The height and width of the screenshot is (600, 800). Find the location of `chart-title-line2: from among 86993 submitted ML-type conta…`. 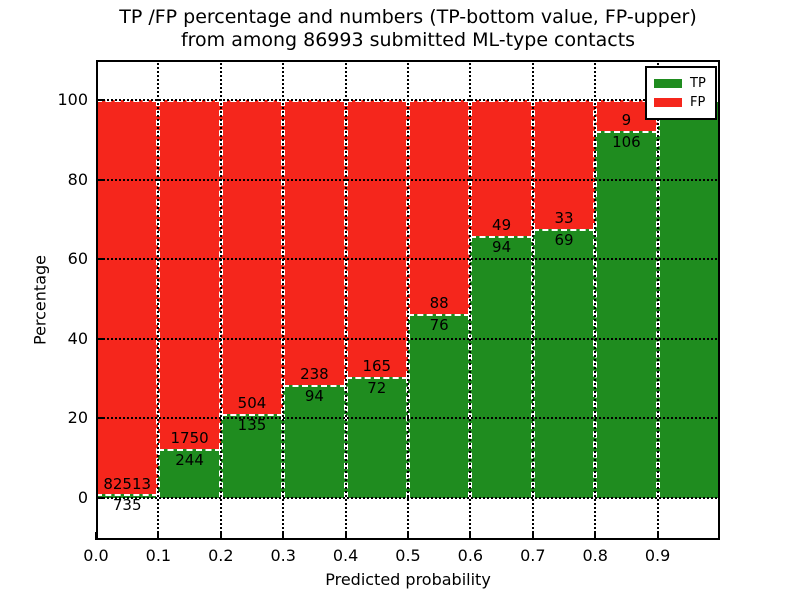

chart-title-line2: from among 86993 submitted ML-type conta… is located at coordinates (408, 40).